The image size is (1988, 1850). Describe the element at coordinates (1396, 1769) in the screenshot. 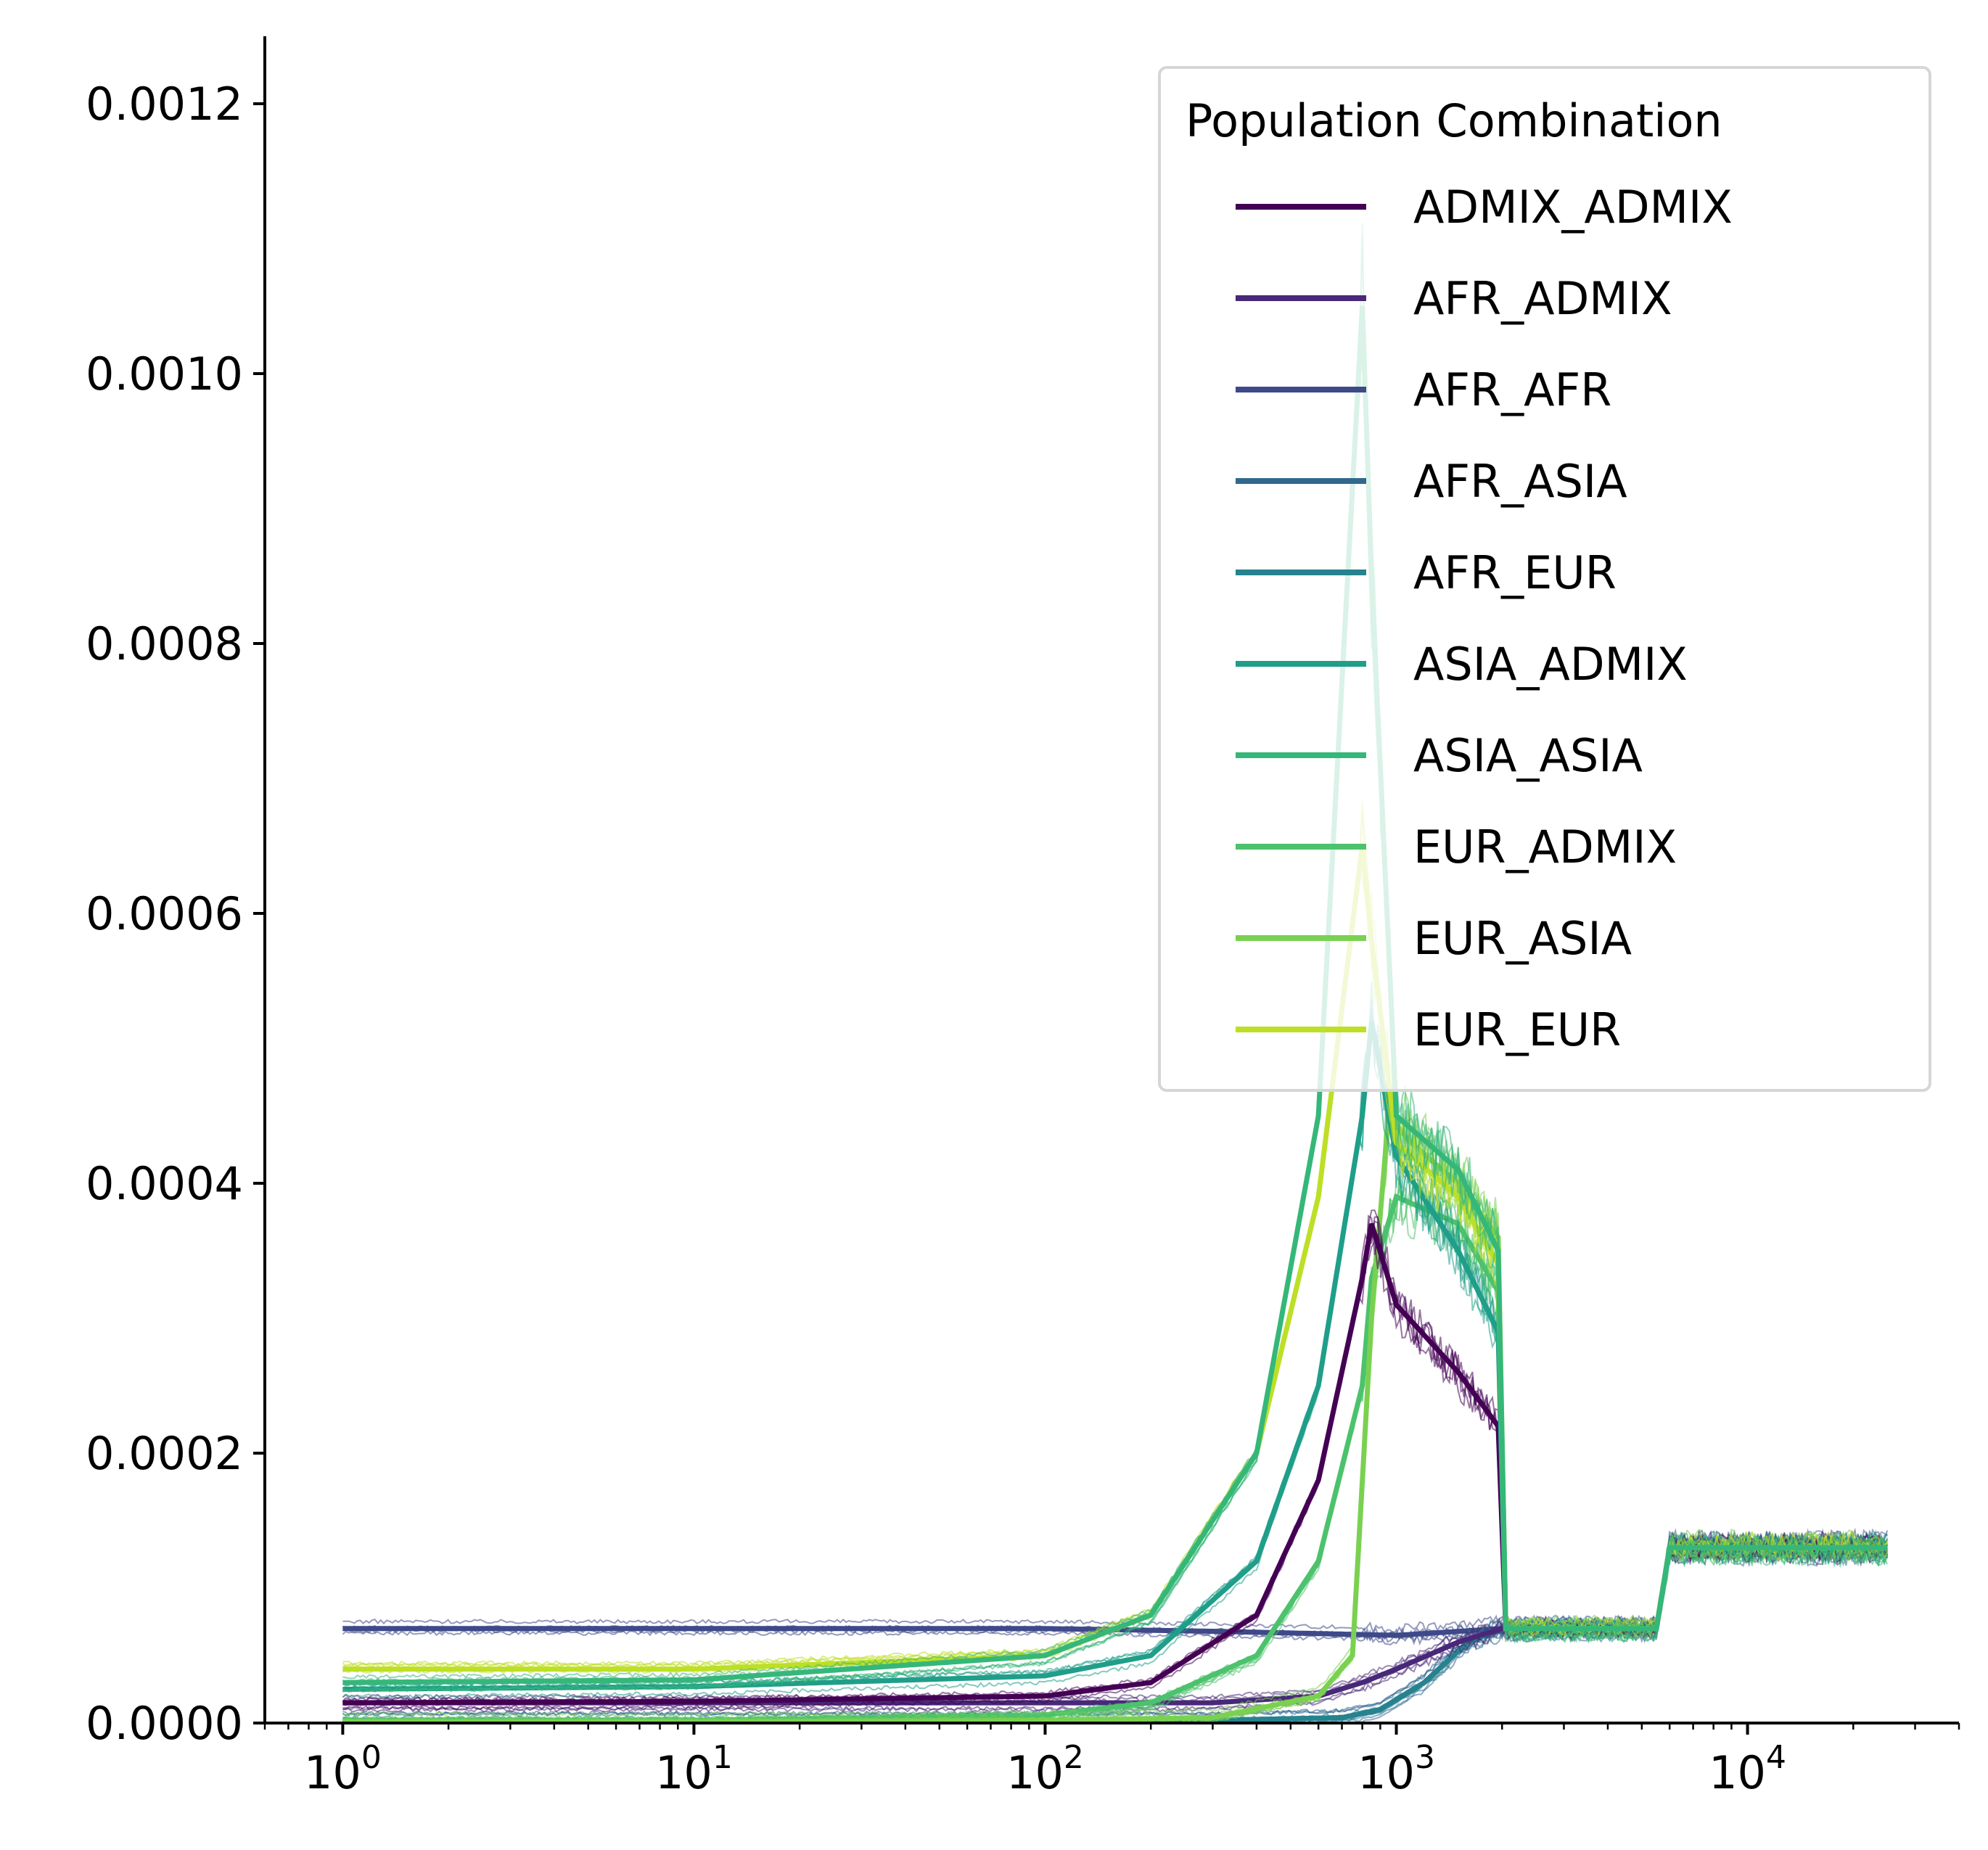

I see `x-tick-label: 10³` at that location.